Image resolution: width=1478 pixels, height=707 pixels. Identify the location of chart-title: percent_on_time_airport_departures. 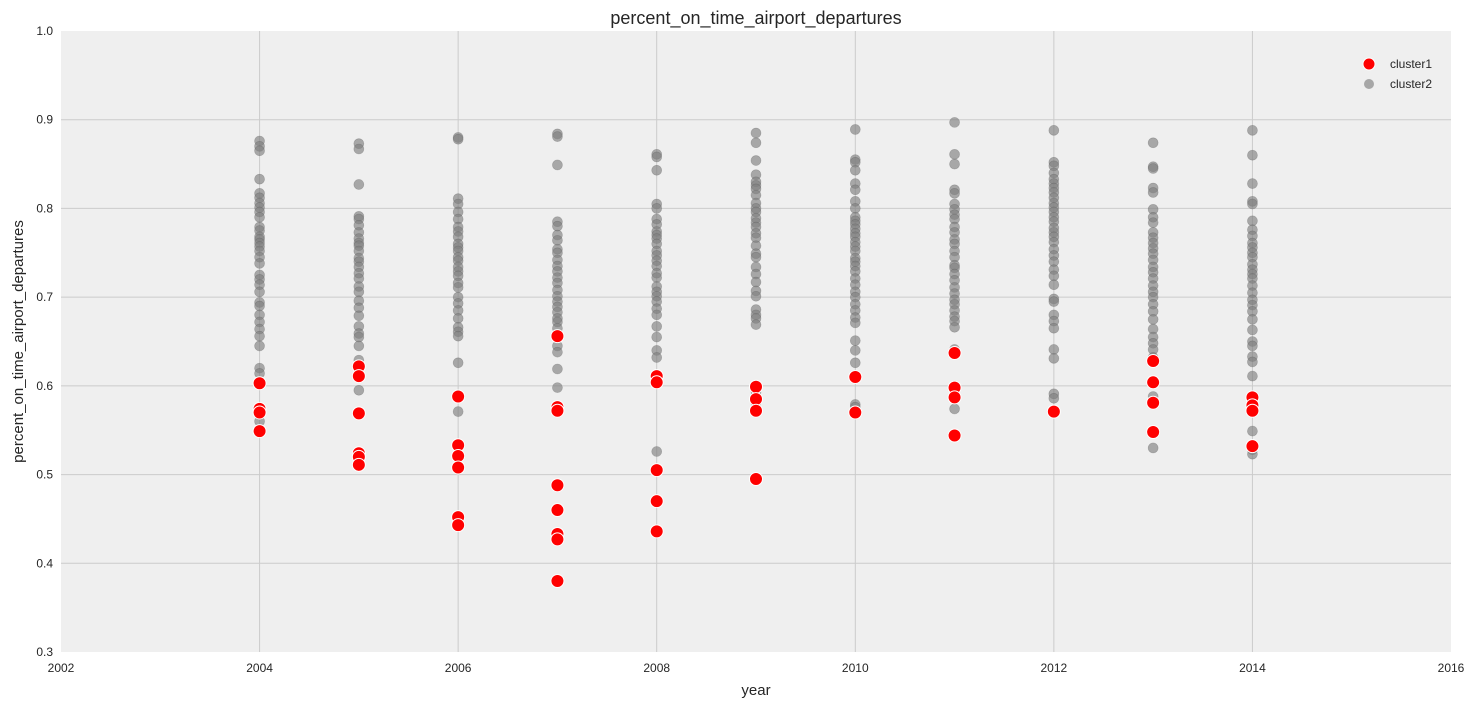
(755, 18).